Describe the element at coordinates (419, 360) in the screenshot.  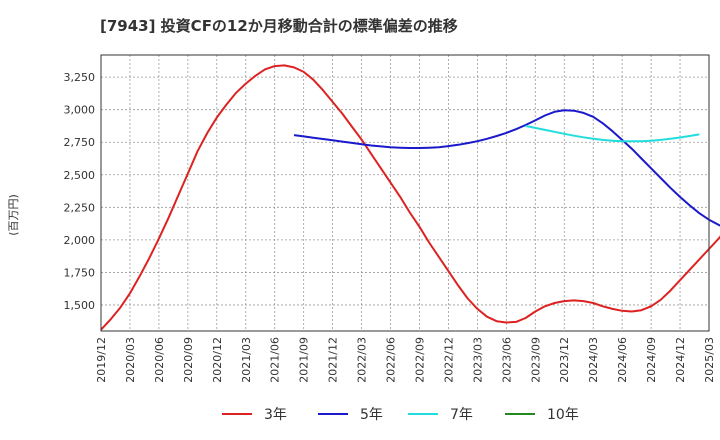
I see `x-tick-label: 2022/09` at that location.